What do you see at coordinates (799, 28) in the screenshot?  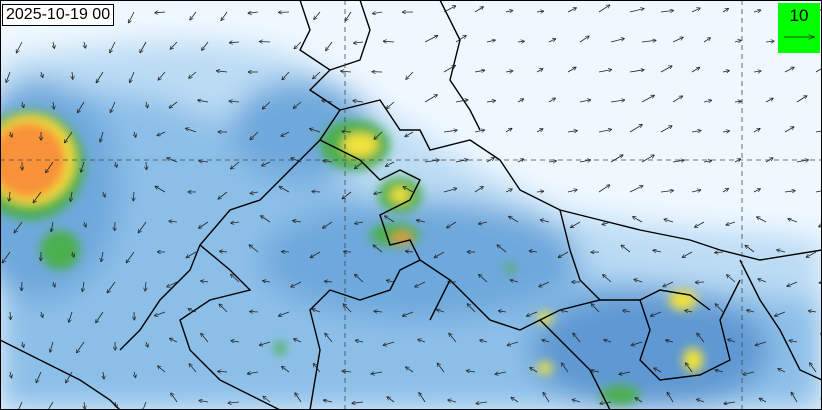 I see `wind-legend: 10` at bounding box center [799, 28].